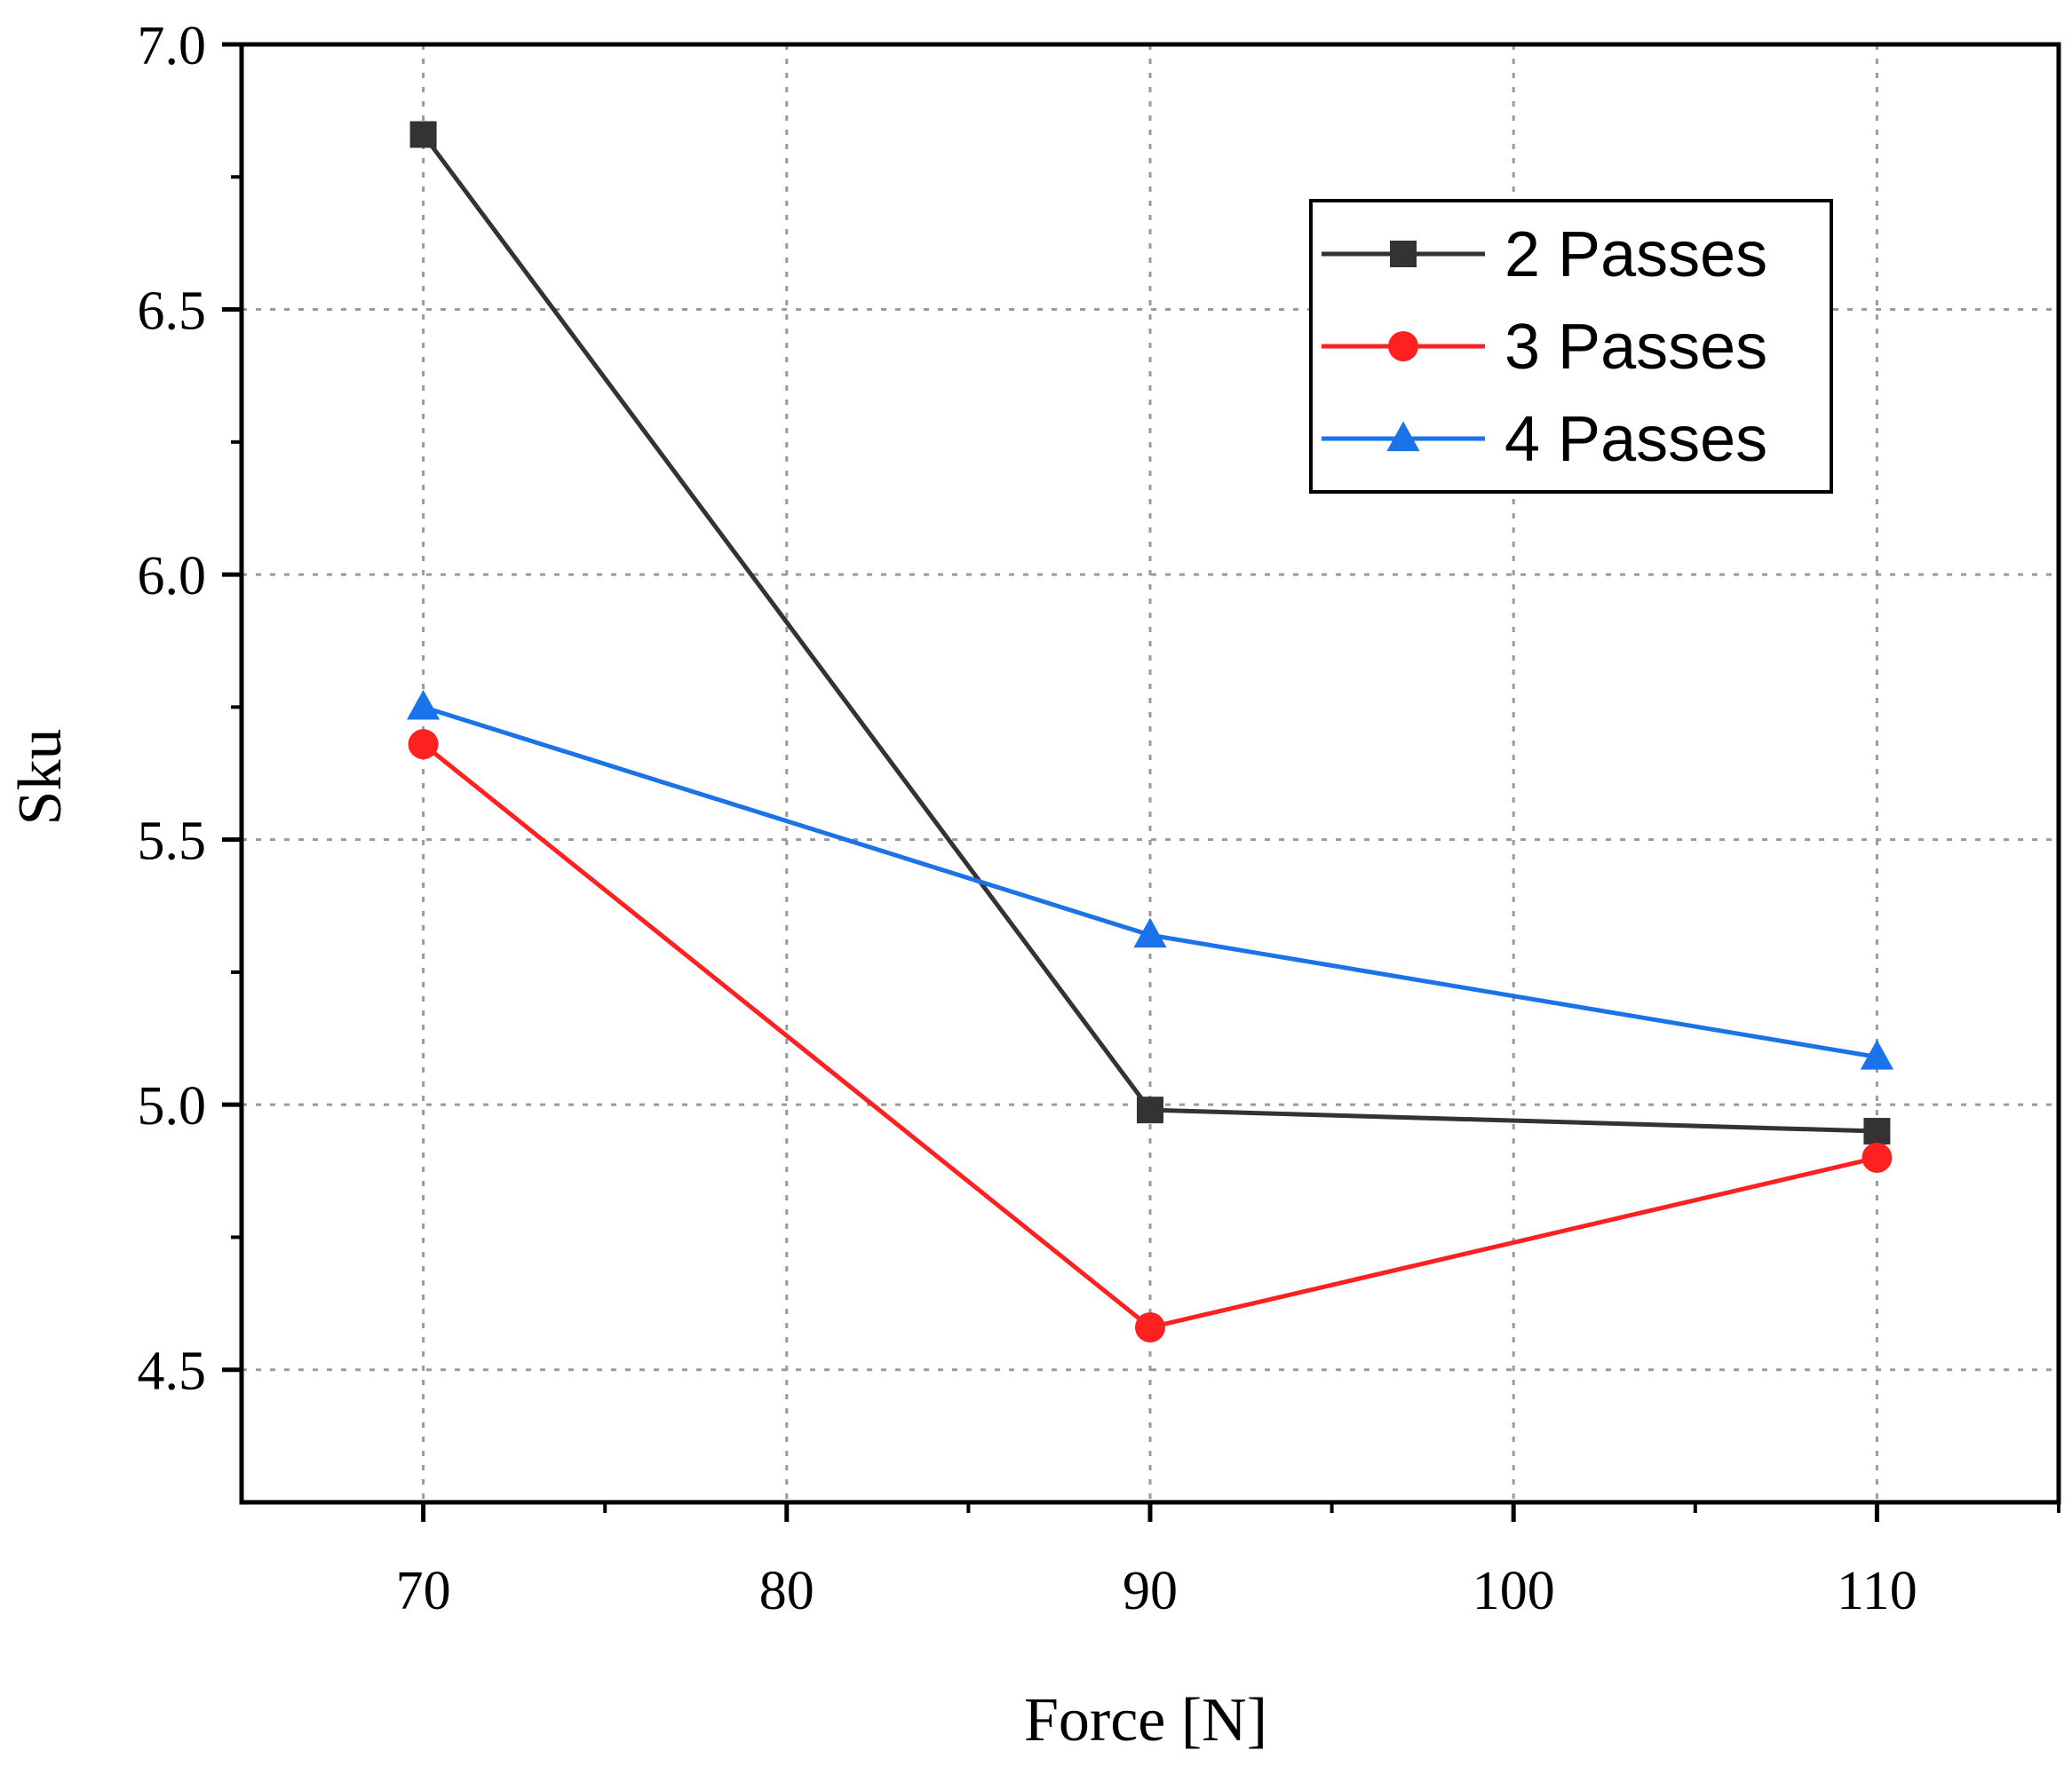 Image resolution: width=2072 pixels, height=1782 pixels. I want to click on legend-label: 3 Passes, so click(1635, 347).